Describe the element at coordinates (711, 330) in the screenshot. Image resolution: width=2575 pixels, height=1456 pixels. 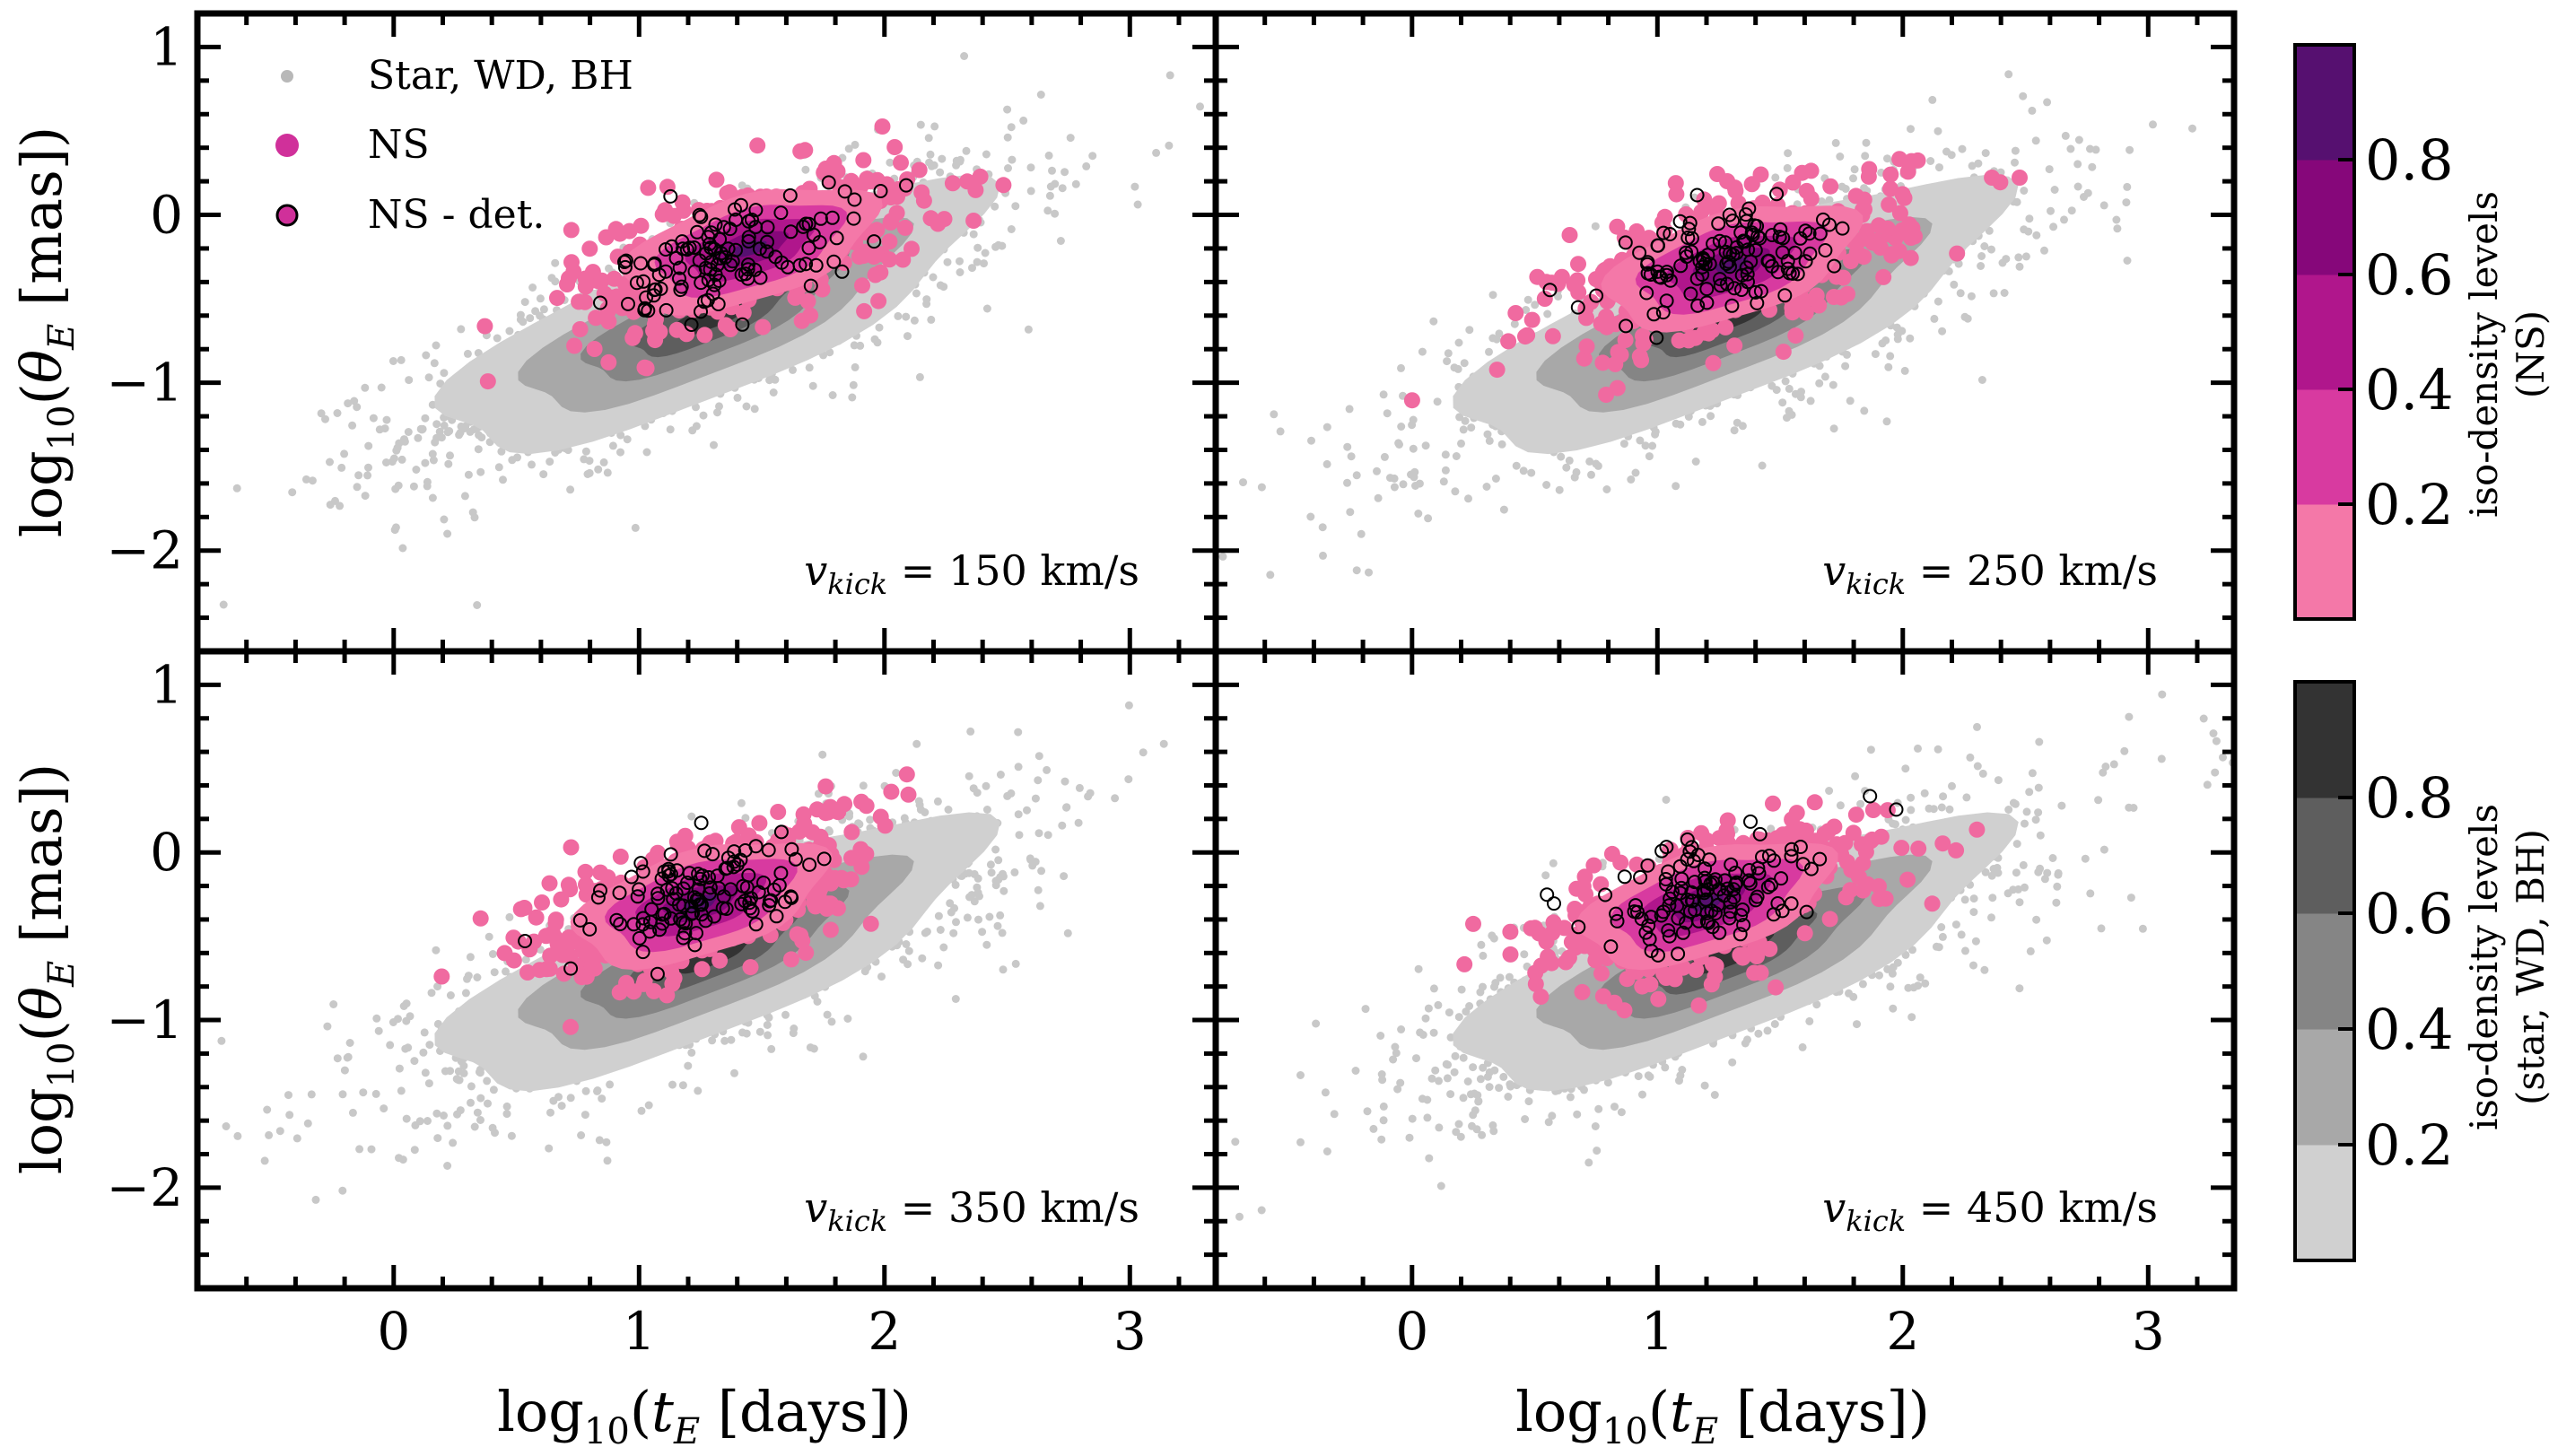
I see `panel-vkick-150: vkick = 150 km/s` at that location.